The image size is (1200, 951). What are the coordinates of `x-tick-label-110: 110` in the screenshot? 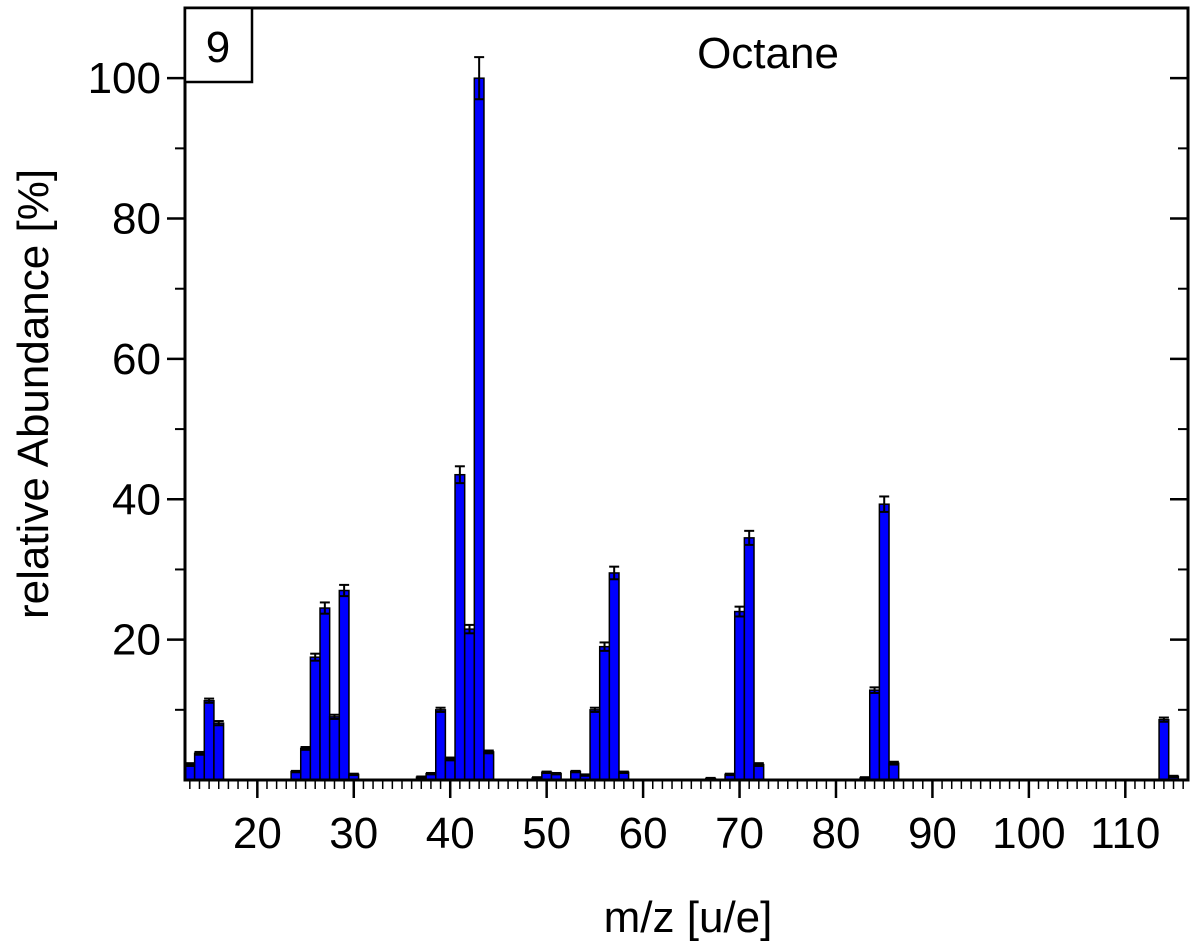 It's located at (1125, 833).